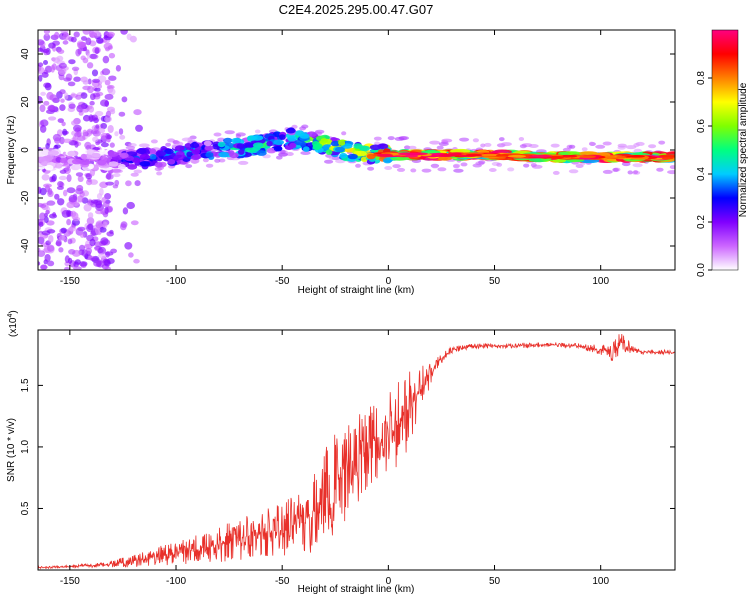 The width and height of the screenshot is (750, 600). Describe the element at coordinates (389, 281) in the screenshot. I see `x-tick-label: 0` at that location.